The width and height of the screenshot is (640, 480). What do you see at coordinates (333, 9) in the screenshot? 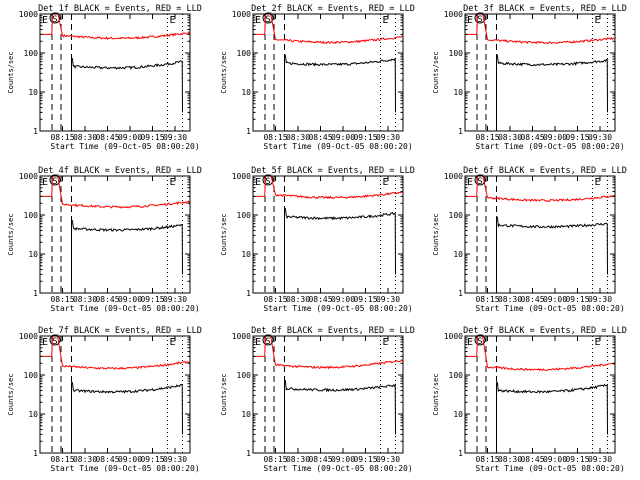
I see `panel-title: Det_2f BLACK = Events, RED = LLD` at bounding box center [333, 9].